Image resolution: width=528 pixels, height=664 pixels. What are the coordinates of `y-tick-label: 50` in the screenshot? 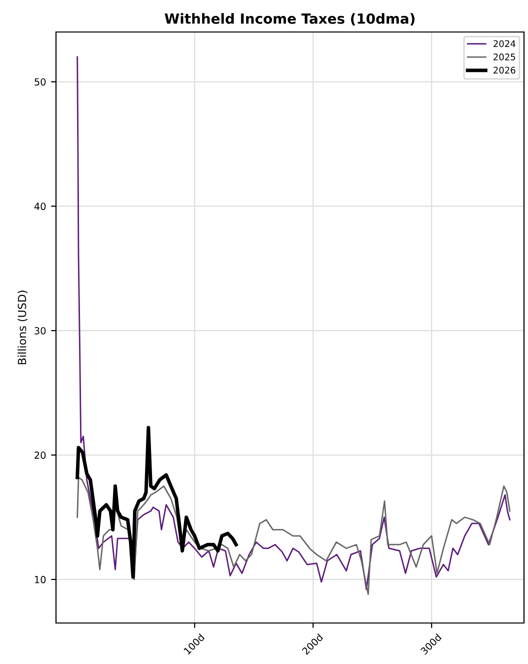 It's located at (40, 82).